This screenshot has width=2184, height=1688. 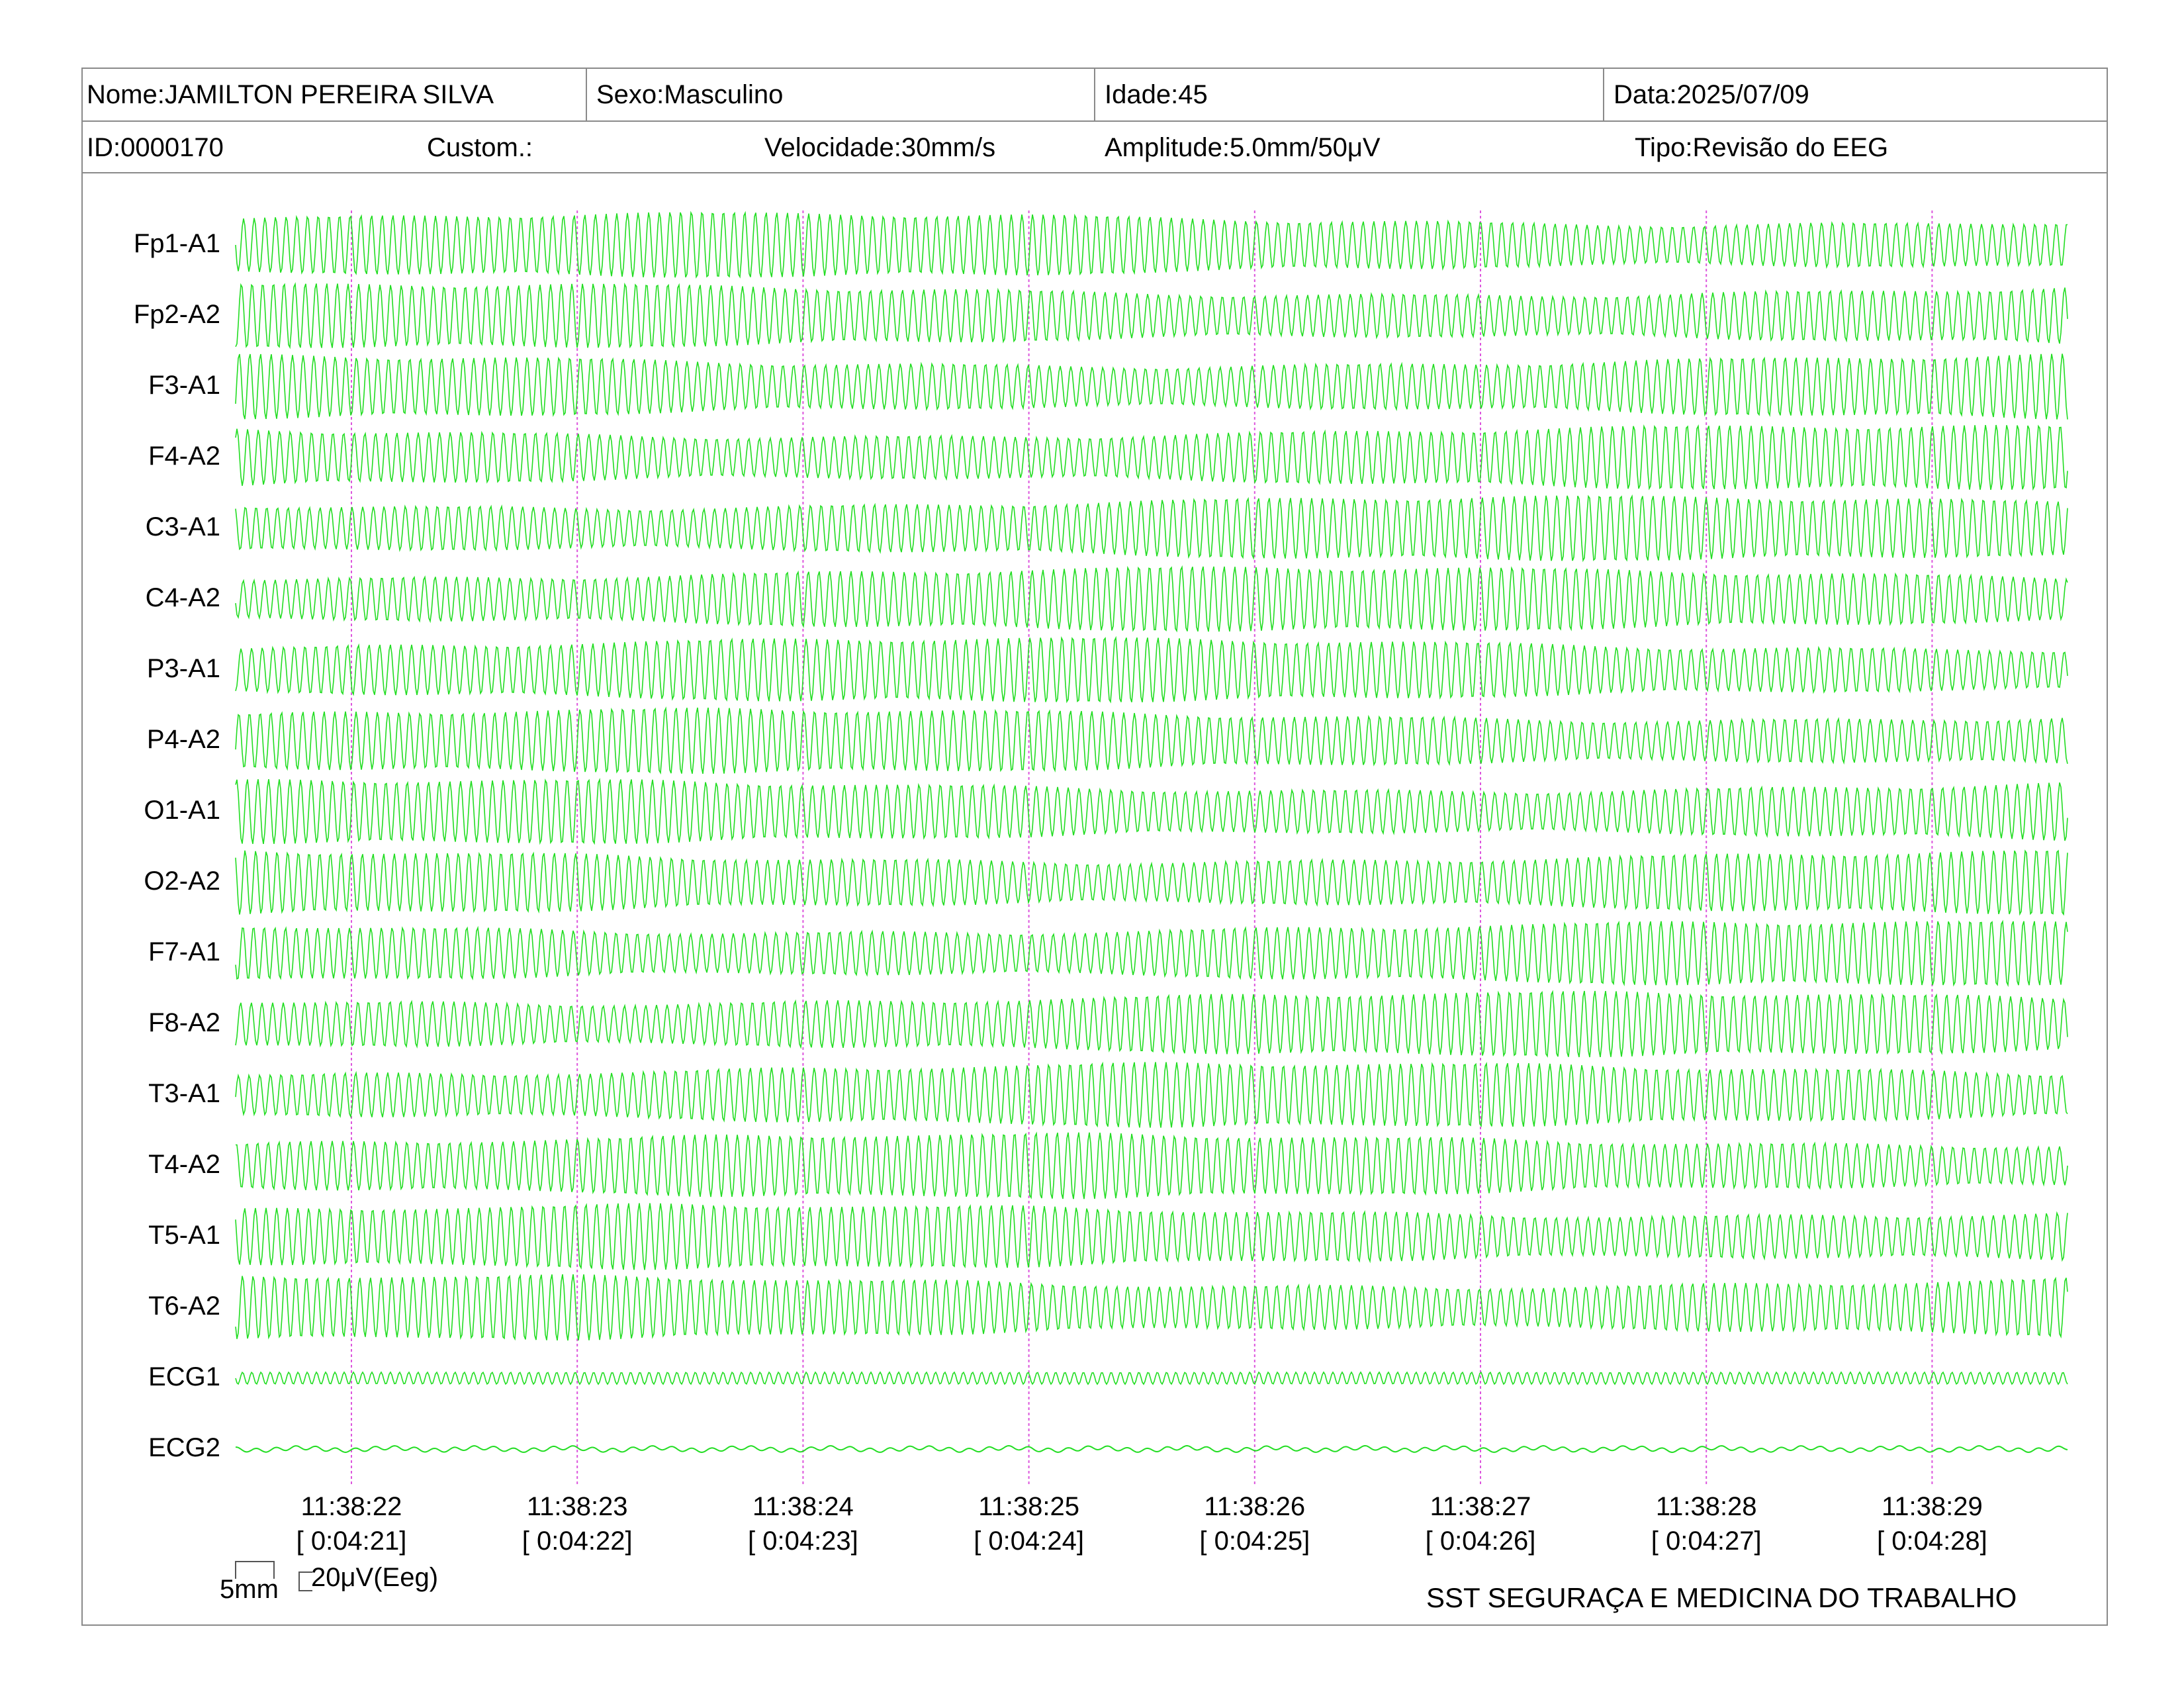 I want to click on amplitude-setting: Amplitude:5.0mm/50μV, so click(x=1243, y=147).